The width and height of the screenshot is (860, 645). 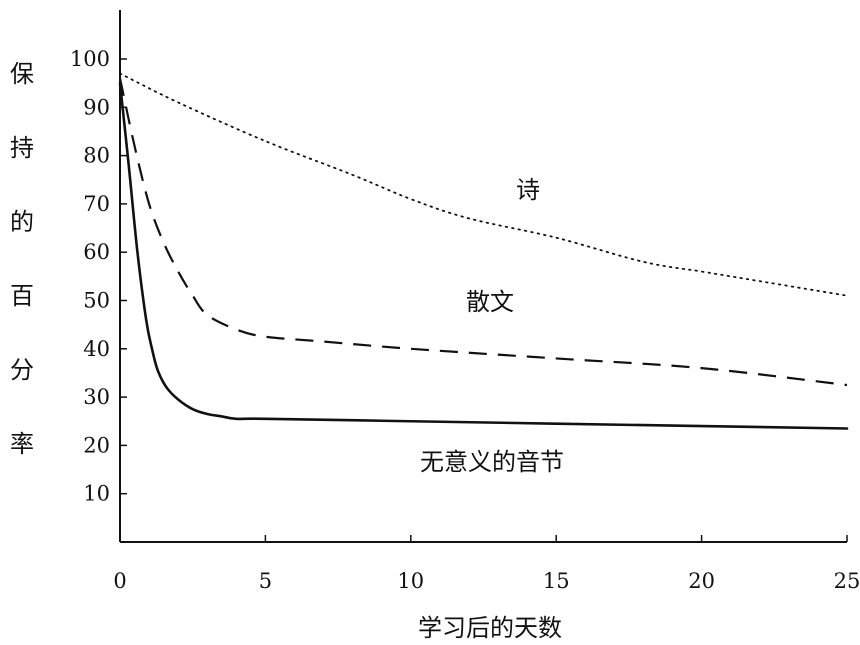 What do you see at coordinates (410, 581) in the screenshot?
I see `x-tick-label: 10` at bounding box center [410, 581].